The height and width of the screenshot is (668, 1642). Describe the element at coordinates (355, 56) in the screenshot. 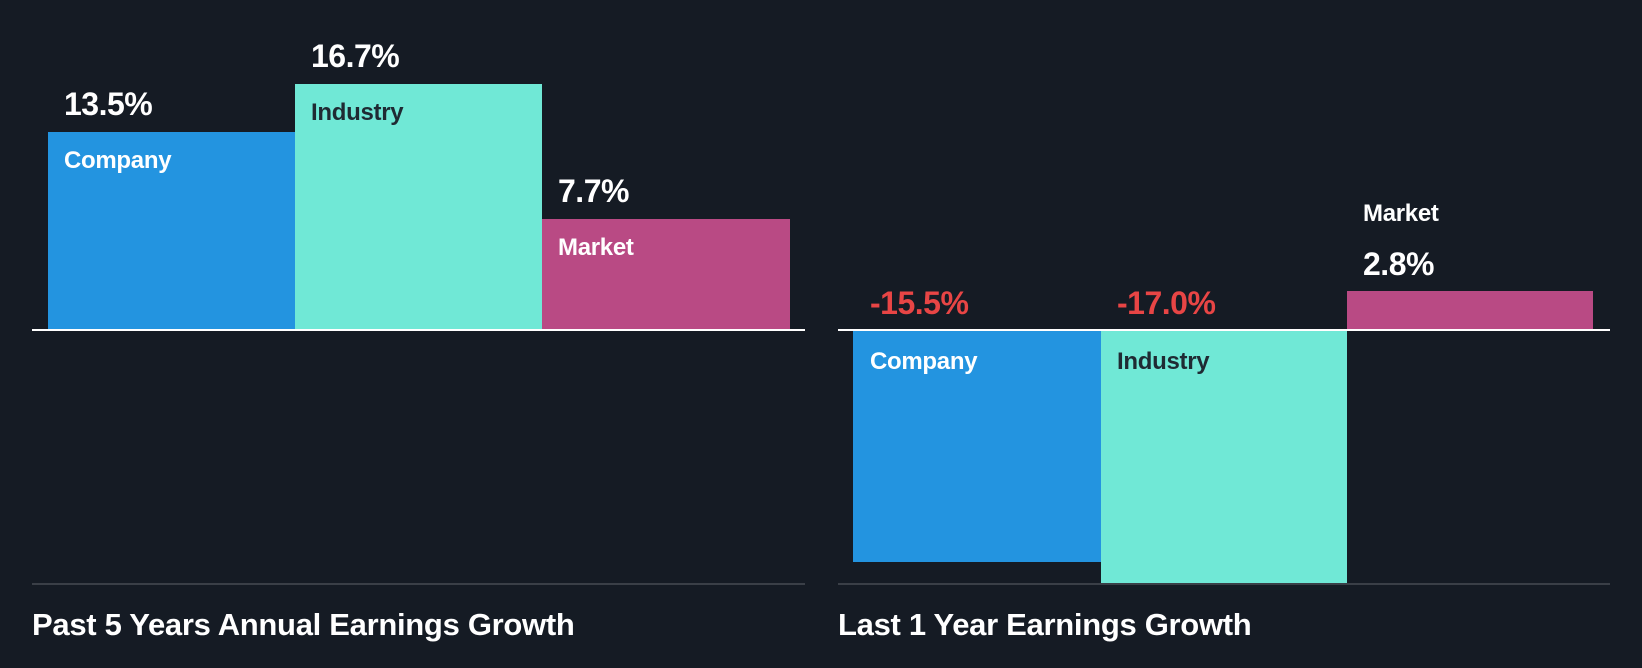

I see `value-industry: 16.7%` at that location.